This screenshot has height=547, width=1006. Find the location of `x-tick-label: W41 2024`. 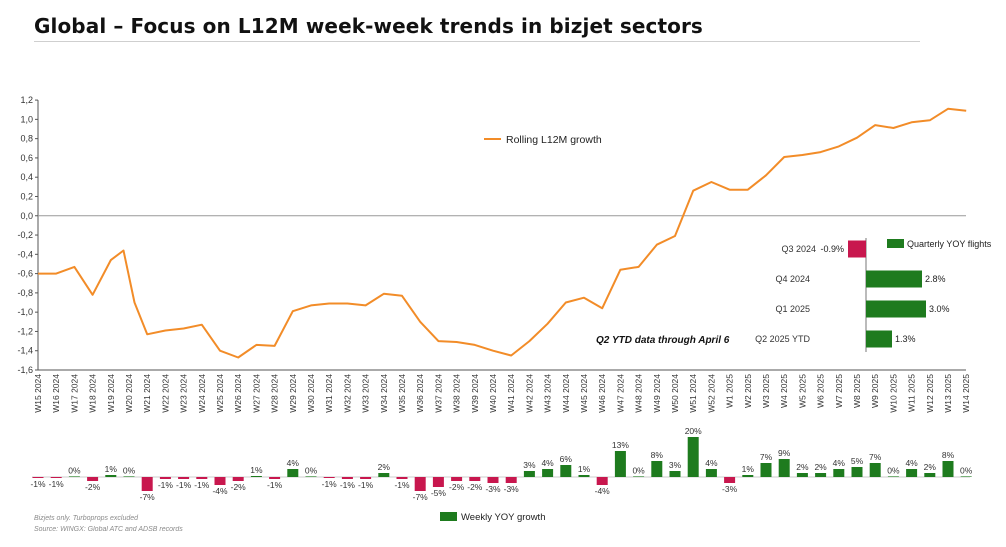

x-tick-label: W41 2024 is located at coordinates (511, 393).